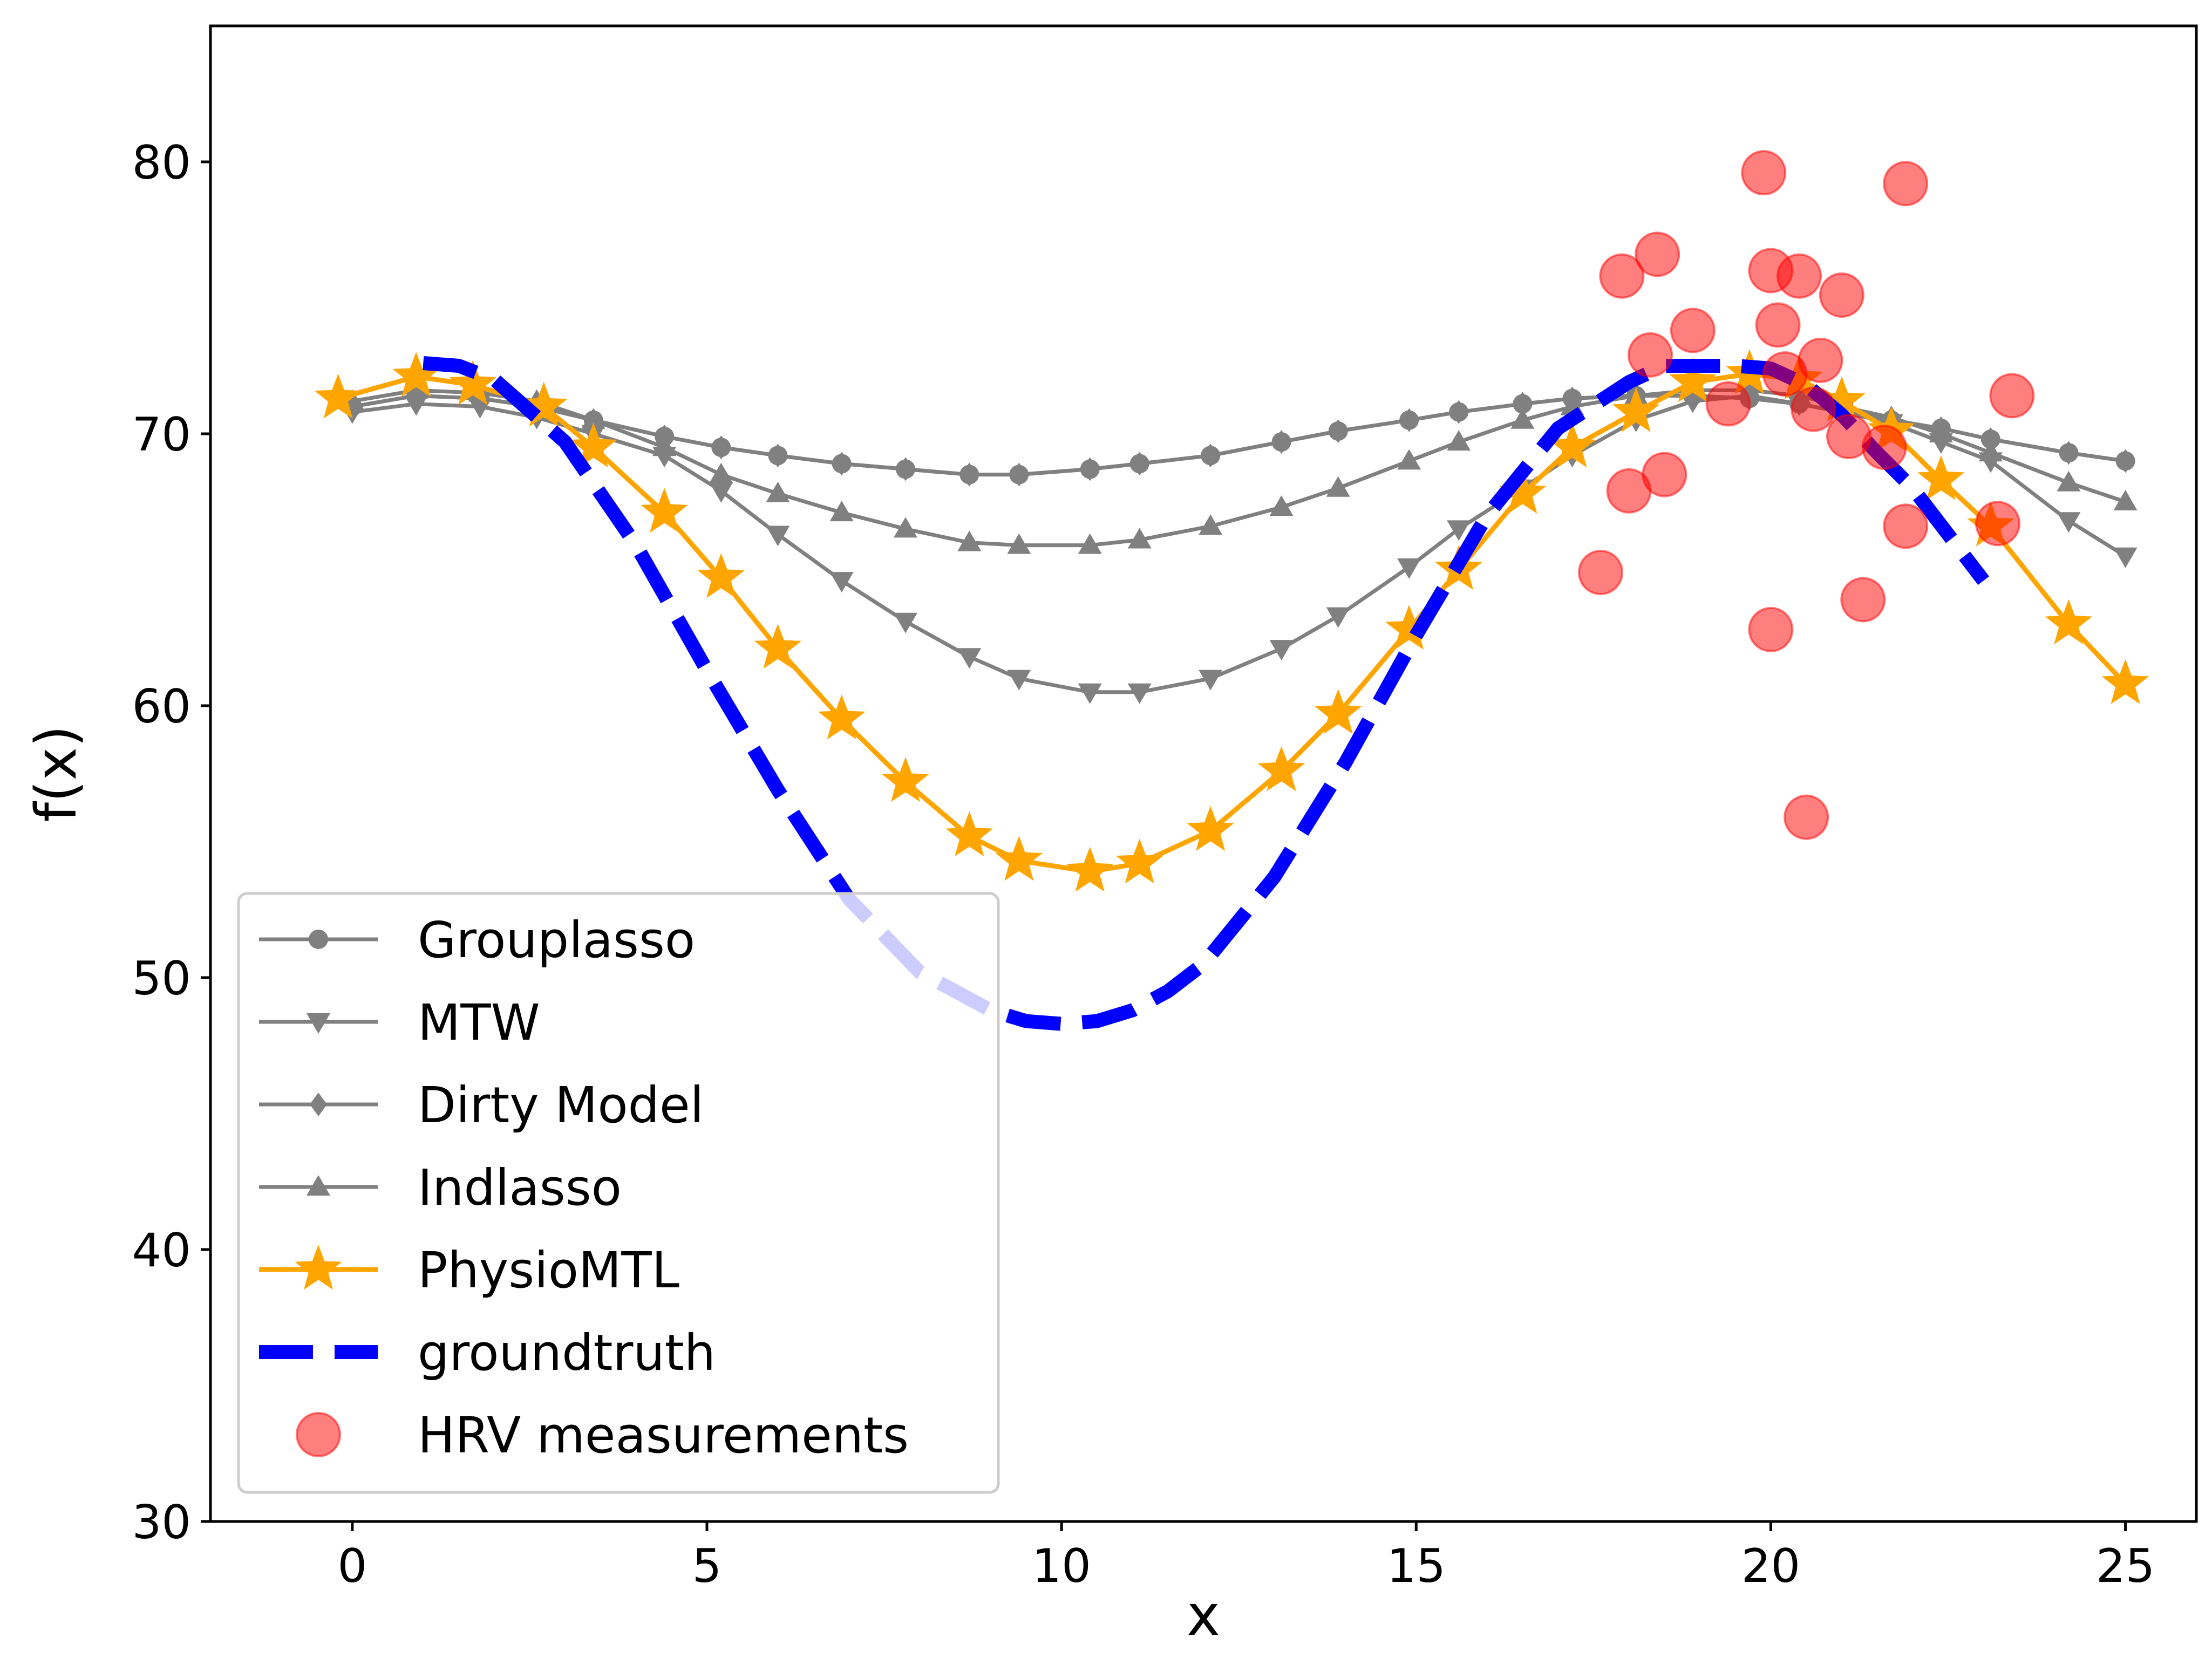 The height and width of the screenshot is (1672, 2212). Describe the element at coordinates (556, 940) in the screenshot. I see `legend-label: Grouplasso` at that location.